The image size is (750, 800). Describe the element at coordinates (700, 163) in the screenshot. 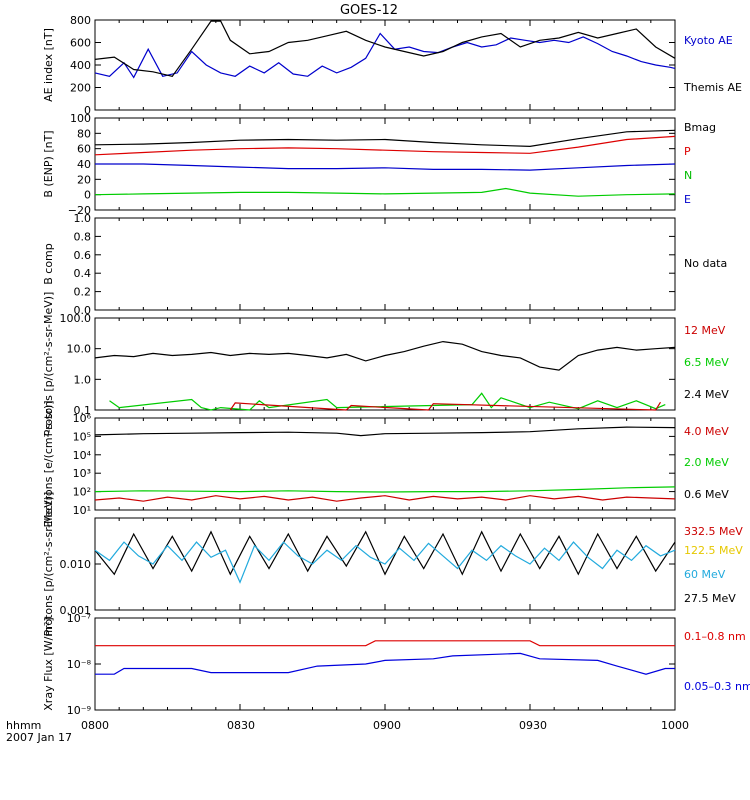

I see `legend-bfield: Bmag P N E` at that location.